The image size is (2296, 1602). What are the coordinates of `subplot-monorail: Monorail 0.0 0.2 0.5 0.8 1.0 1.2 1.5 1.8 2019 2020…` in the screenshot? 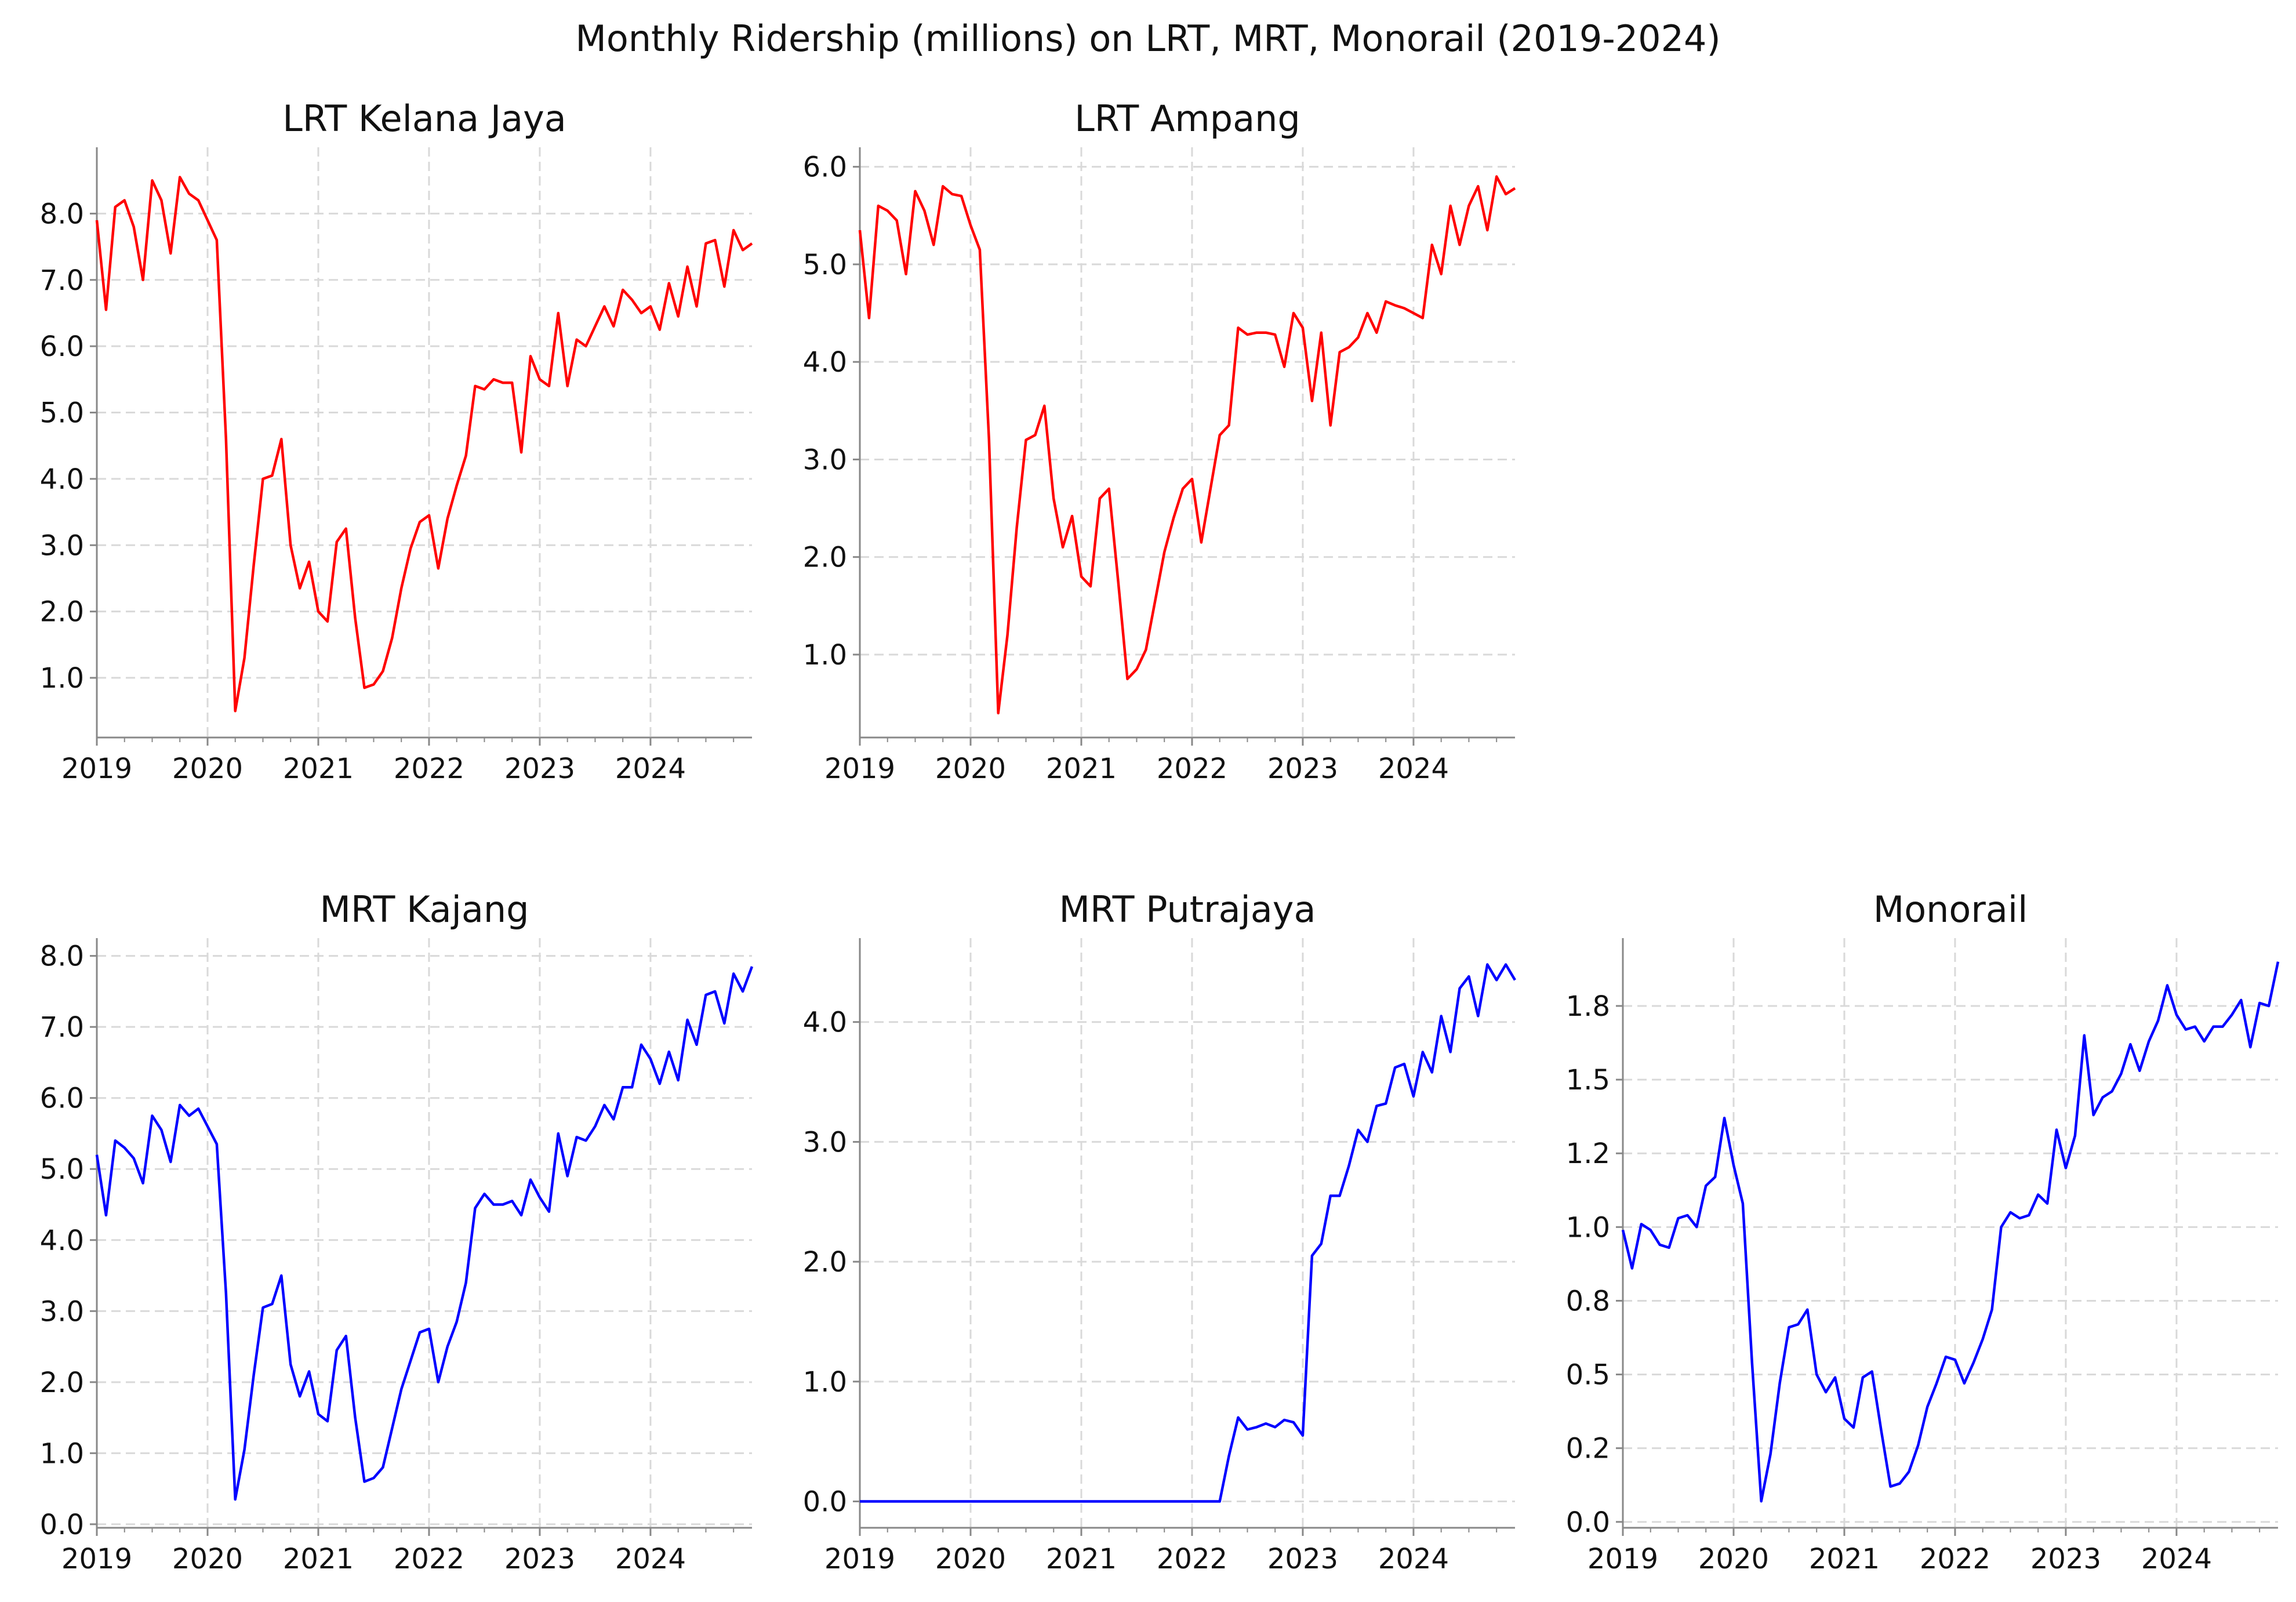 It's located at (1923, 1232).